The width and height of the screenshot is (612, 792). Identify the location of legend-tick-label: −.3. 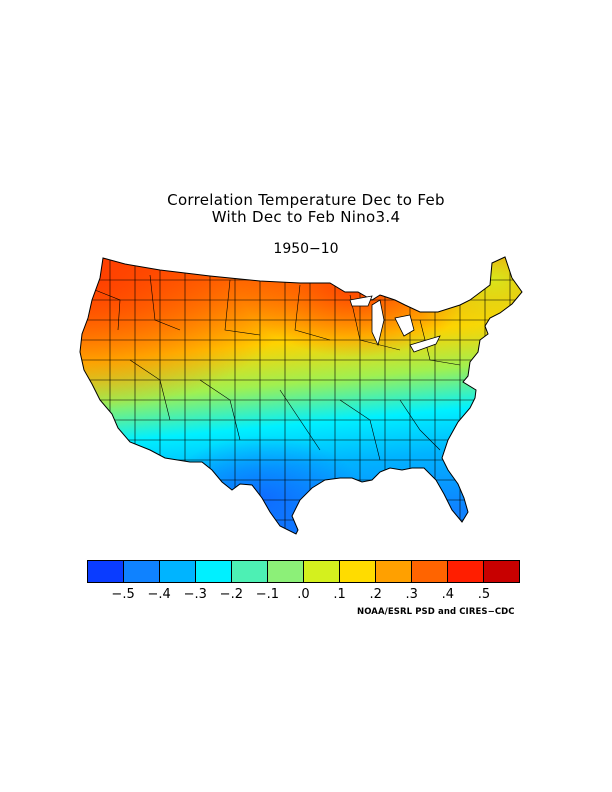
(195, 594).